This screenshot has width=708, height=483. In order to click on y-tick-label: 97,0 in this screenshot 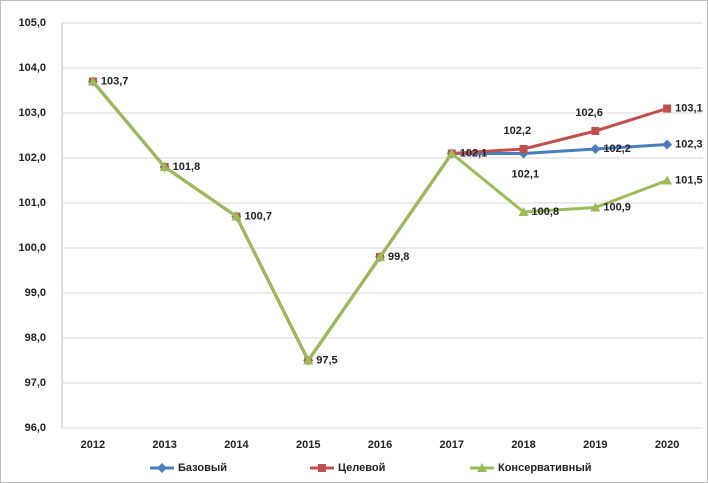, I will do `click(35, 383)`.